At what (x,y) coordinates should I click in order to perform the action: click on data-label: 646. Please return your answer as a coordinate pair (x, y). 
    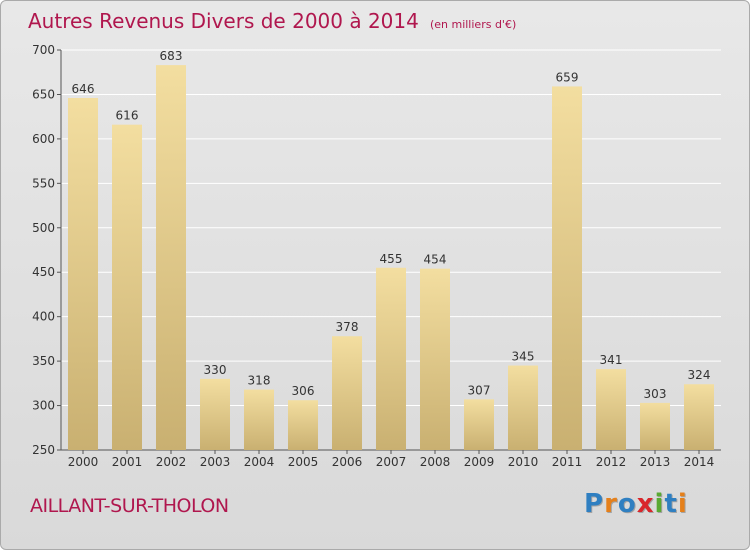
    Looking at the image, I should click on (83, 89).